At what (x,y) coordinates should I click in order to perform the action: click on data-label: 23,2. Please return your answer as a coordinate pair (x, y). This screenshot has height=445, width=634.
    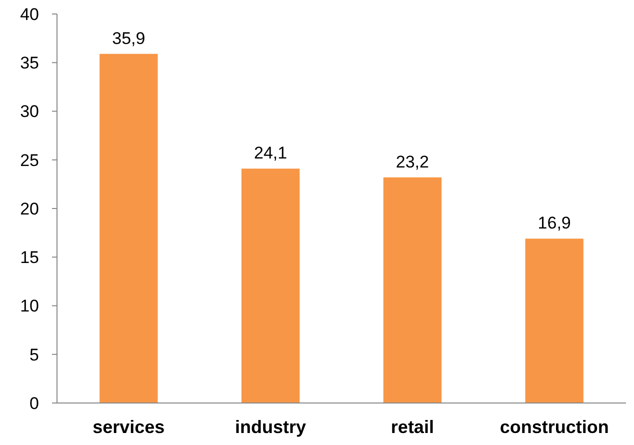
    Looking at the image, I should click on (412, 162).